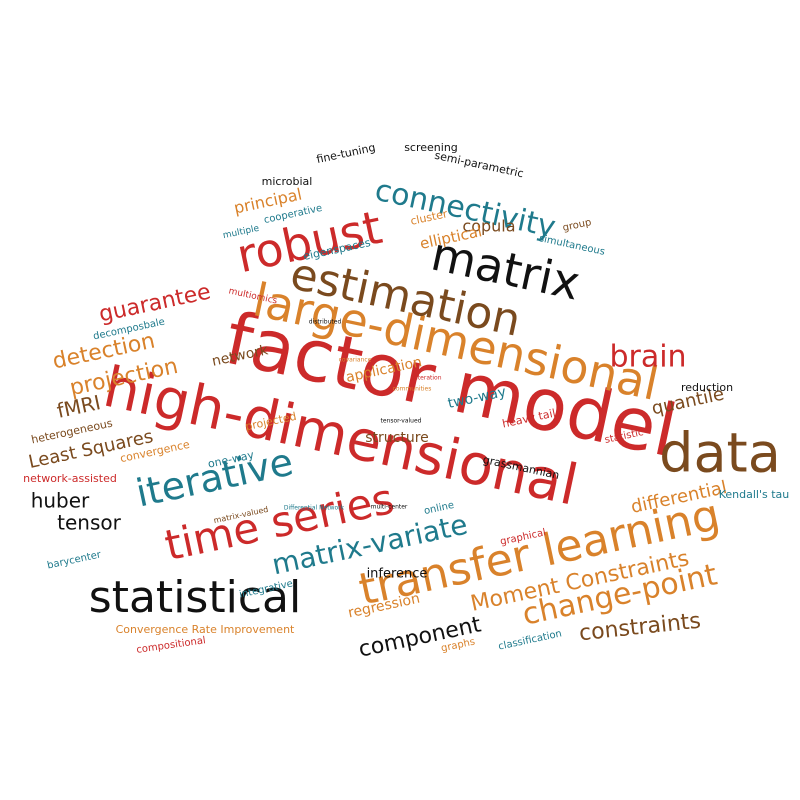 The height and width of the screenshot is (800, 800). I want to click on cloud-word: group, so click(577, 225).